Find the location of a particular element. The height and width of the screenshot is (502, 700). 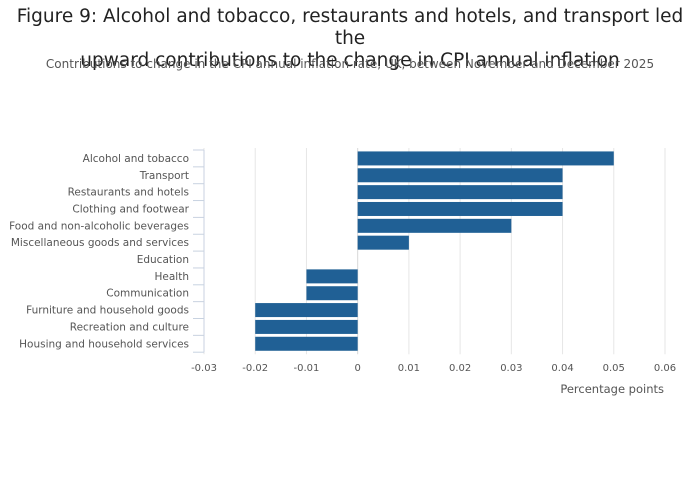

x-tick-label: 0.06 is located at coordinates (665, 368).